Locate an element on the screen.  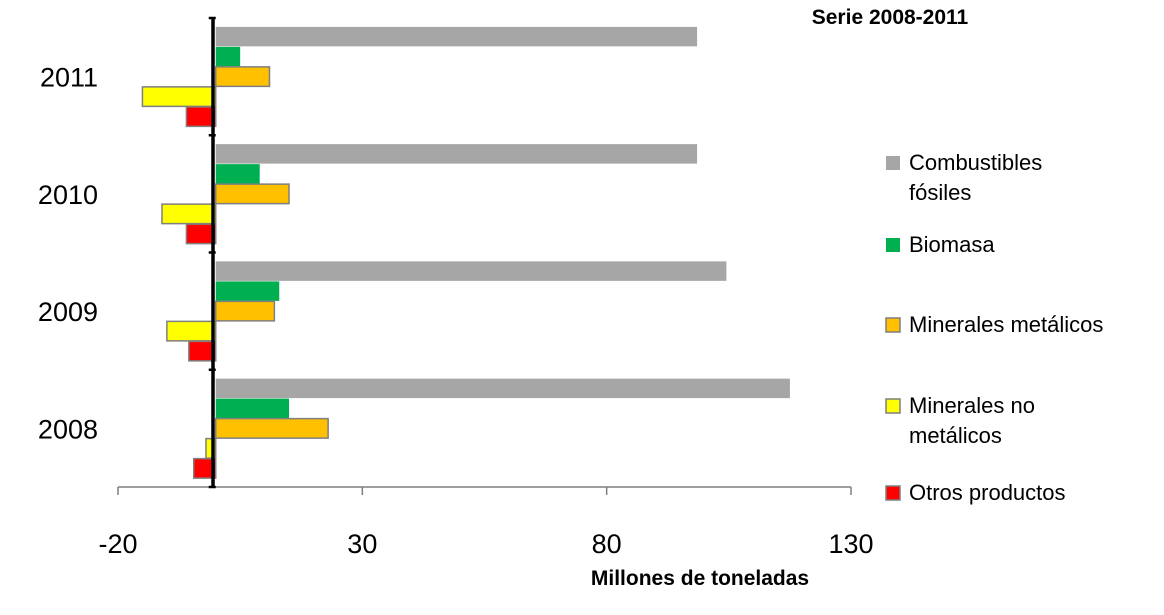
bar-2010-minerales-met-licos is located at coordinates (252, 194).